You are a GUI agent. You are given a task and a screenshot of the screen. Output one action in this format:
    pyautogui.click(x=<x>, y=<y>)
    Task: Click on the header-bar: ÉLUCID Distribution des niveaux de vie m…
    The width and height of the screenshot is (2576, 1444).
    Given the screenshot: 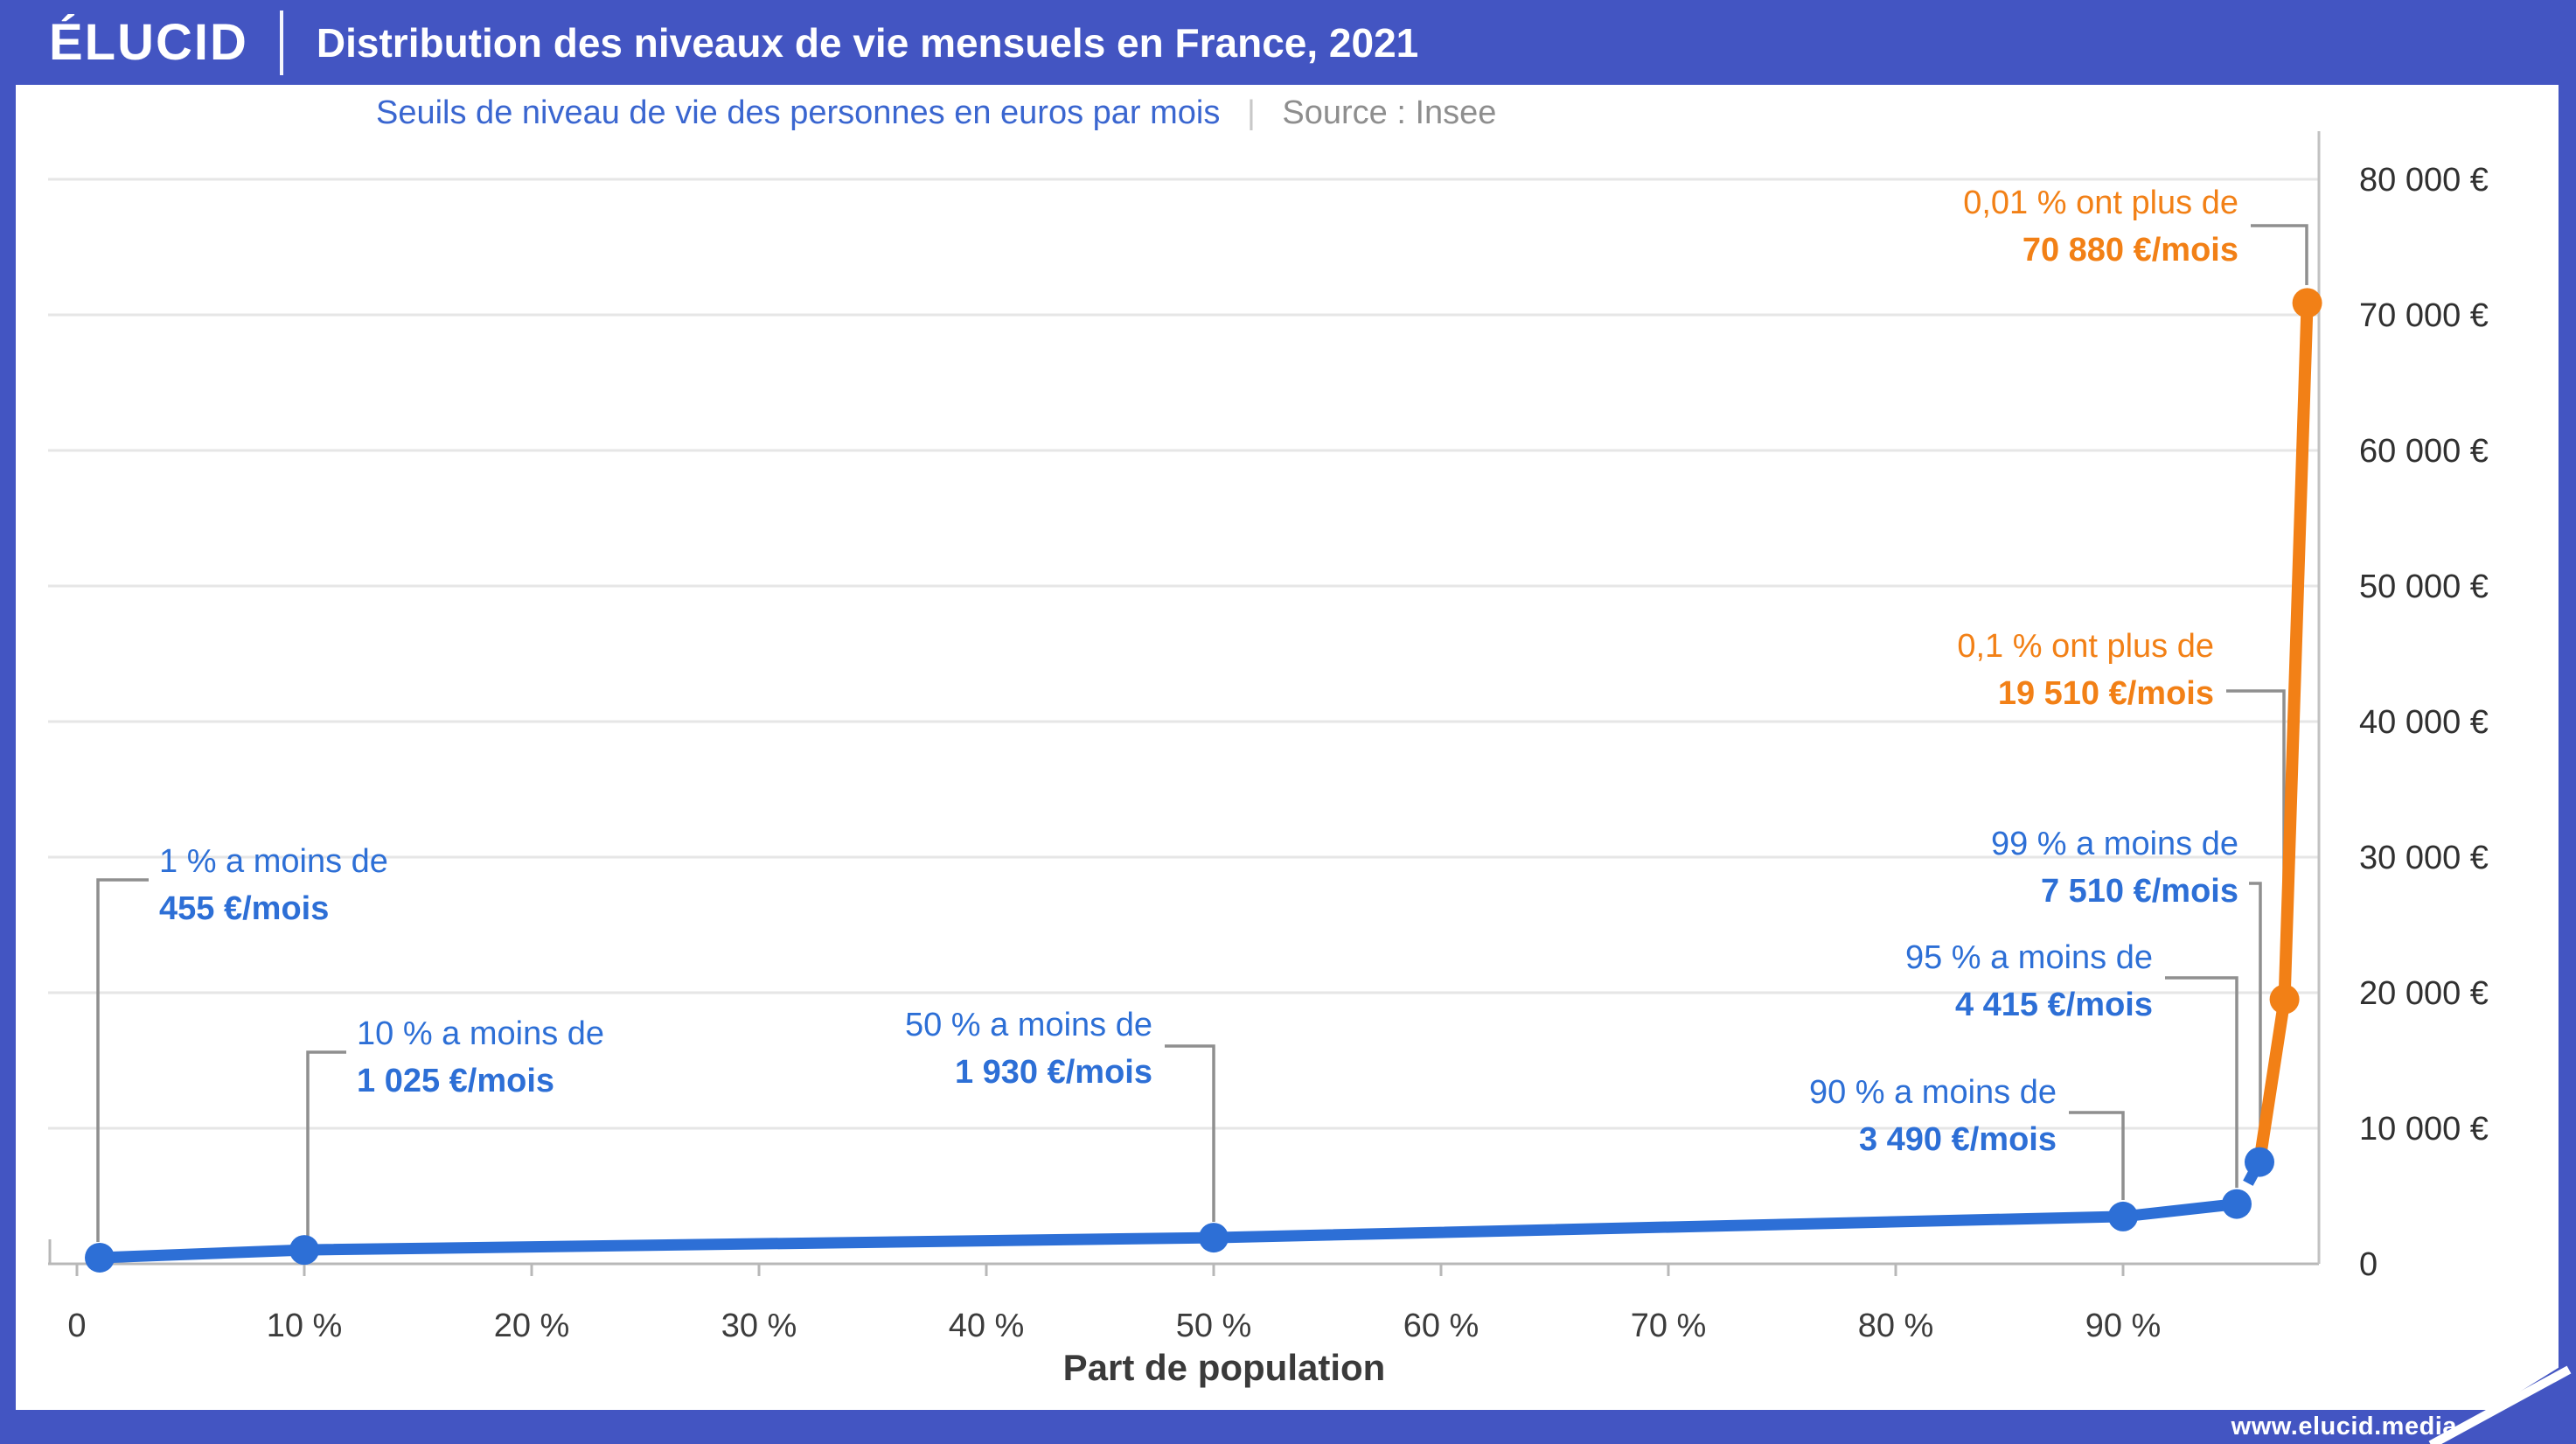 What is the action you would take?
    pyautogui.click(x=1288, y=42)
    